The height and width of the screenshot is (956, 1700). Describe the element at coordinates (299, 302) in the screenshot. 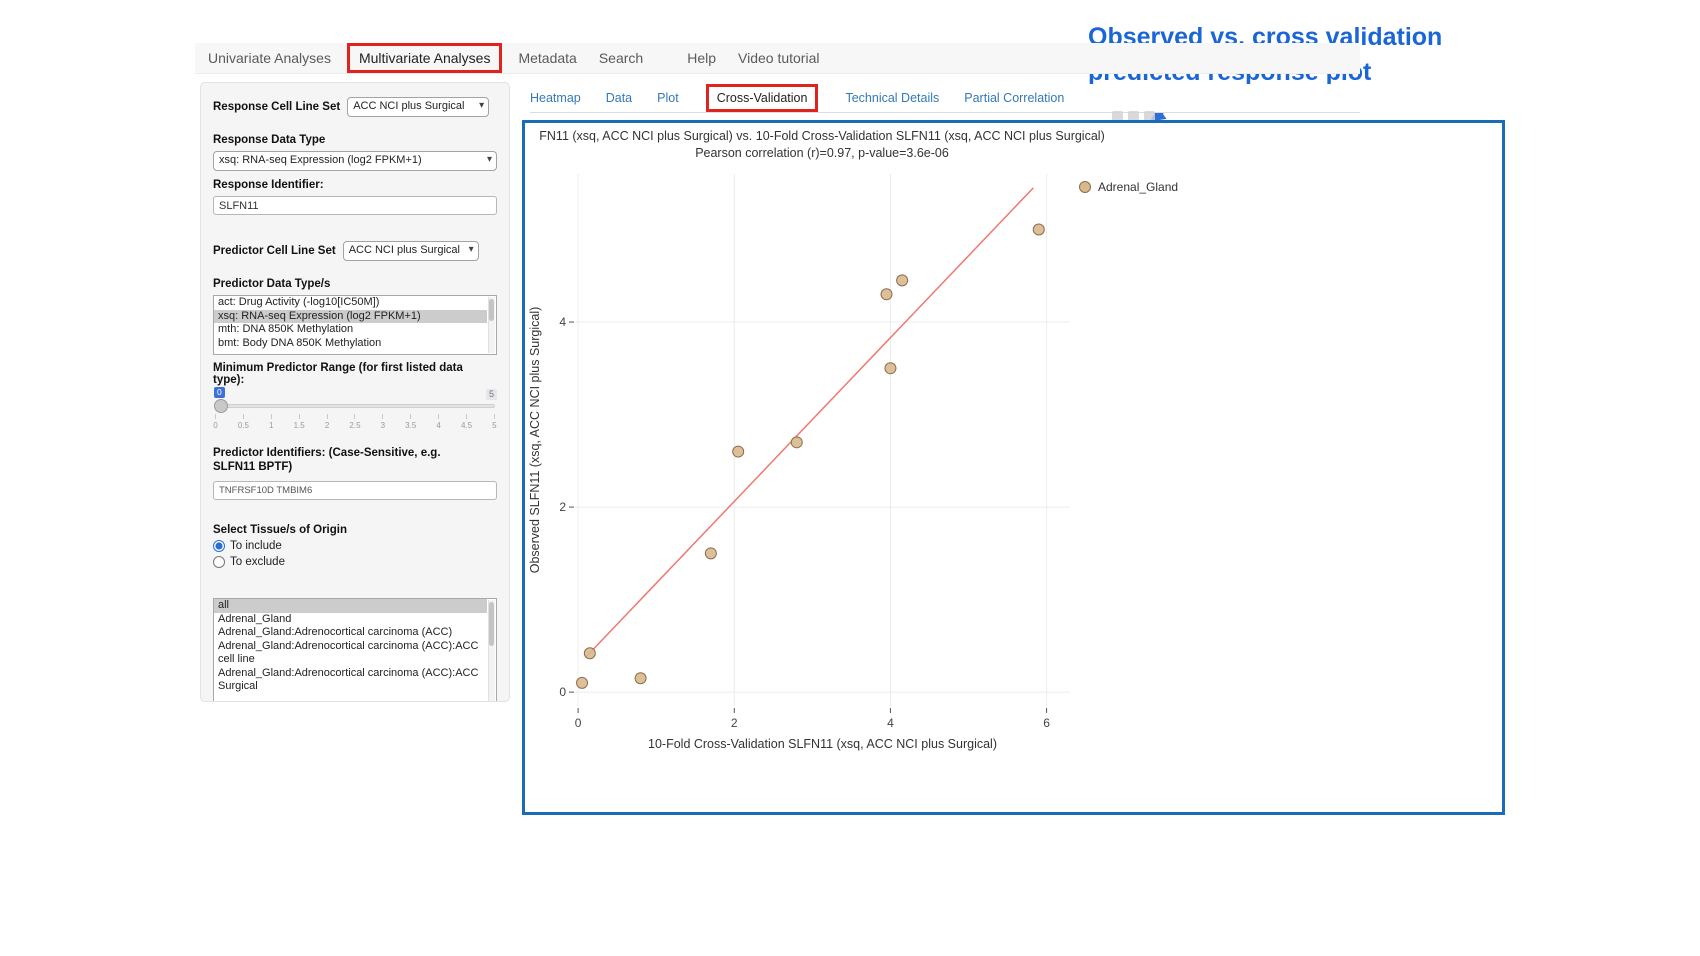

I see `predictor-data-type-option: act: Drug Activity (-log10[IC50M])` at that location.